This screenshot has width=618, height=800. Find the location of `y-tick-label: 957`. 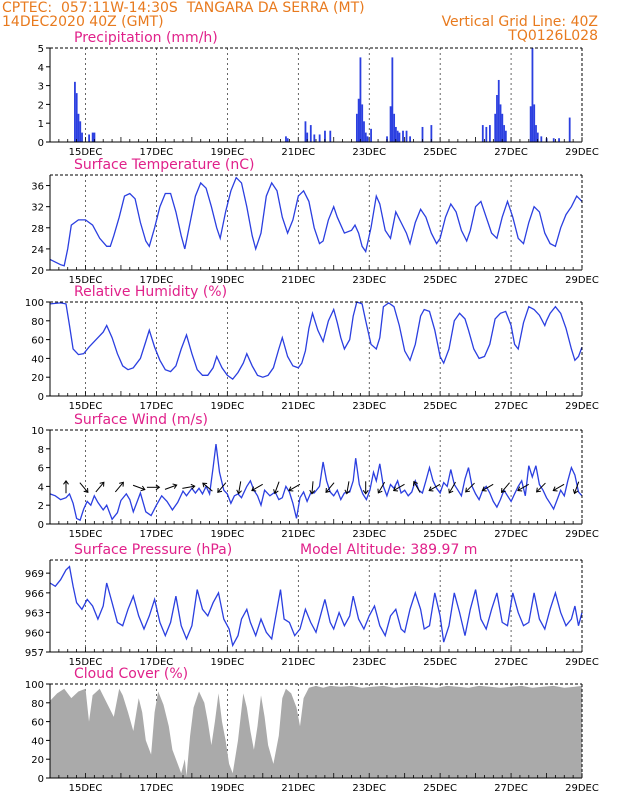

y-tick-label: 957 is located at coordinates (34, 653).